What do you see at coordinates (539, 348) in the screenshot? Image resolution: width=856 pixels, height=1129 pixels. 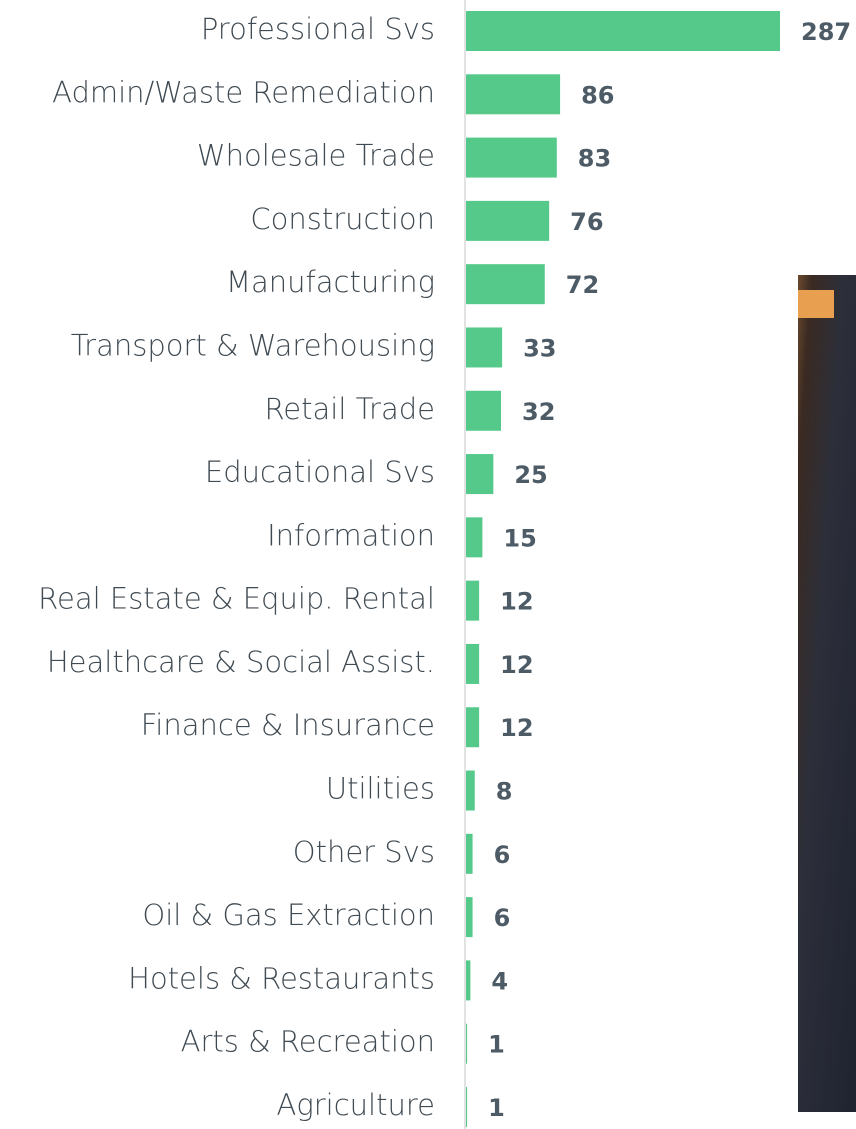 I see `value-label: 33` at bounding box center [539, 348].